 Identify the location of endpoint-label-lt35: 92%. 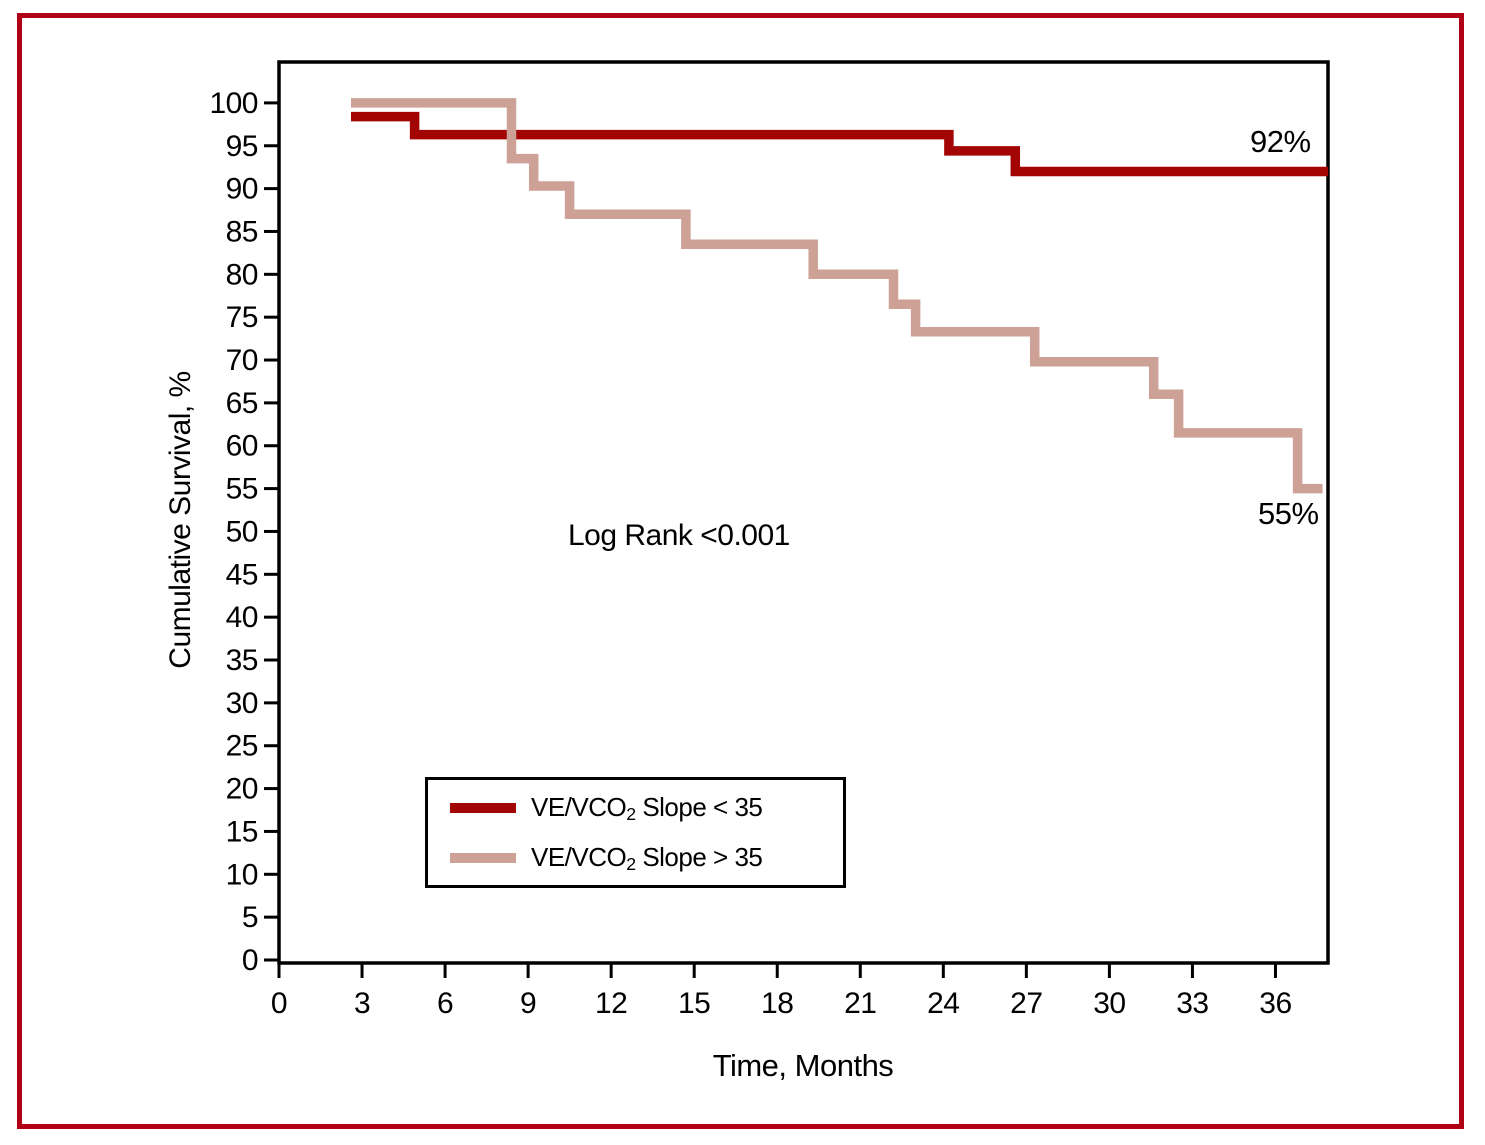
(1280, 141).